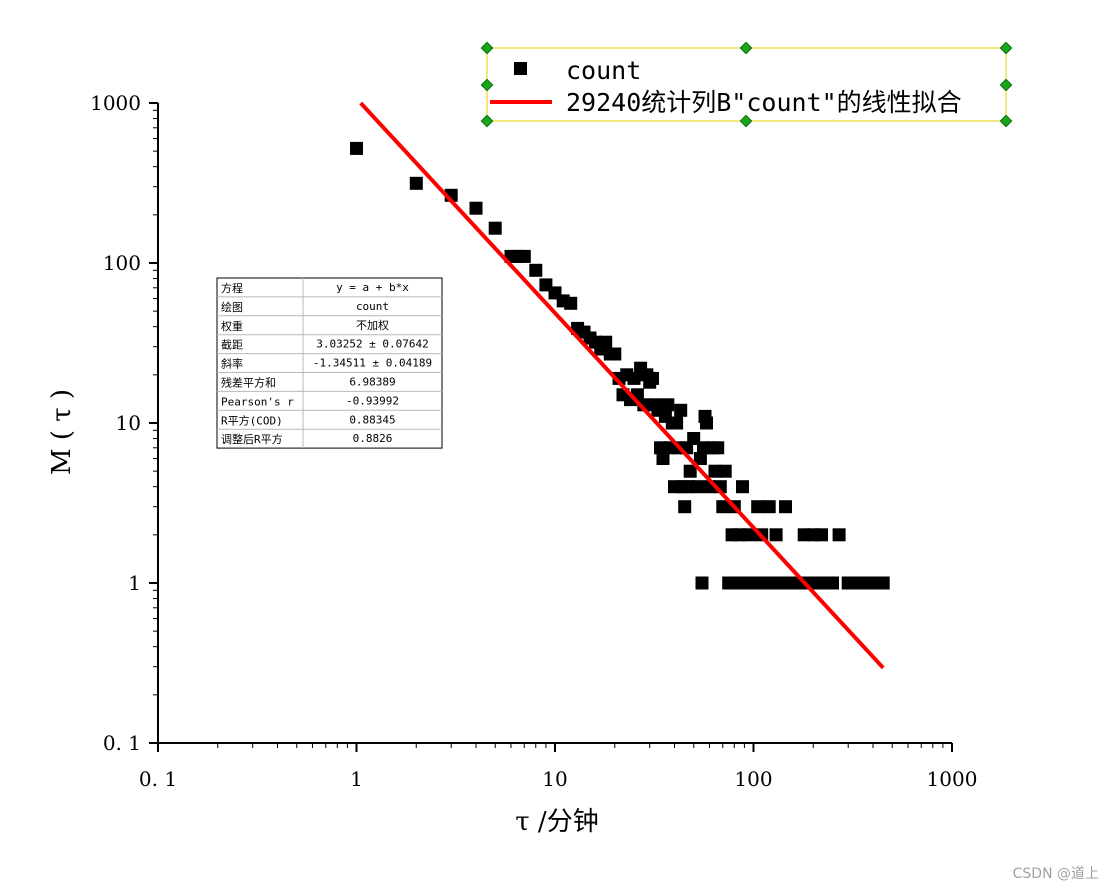 The image size is (1113, 891). What do you see at coordinates (62, 432) in the screenshot?
I see `y-axis-title: M ( τ )` at bounding box center [62, 432].